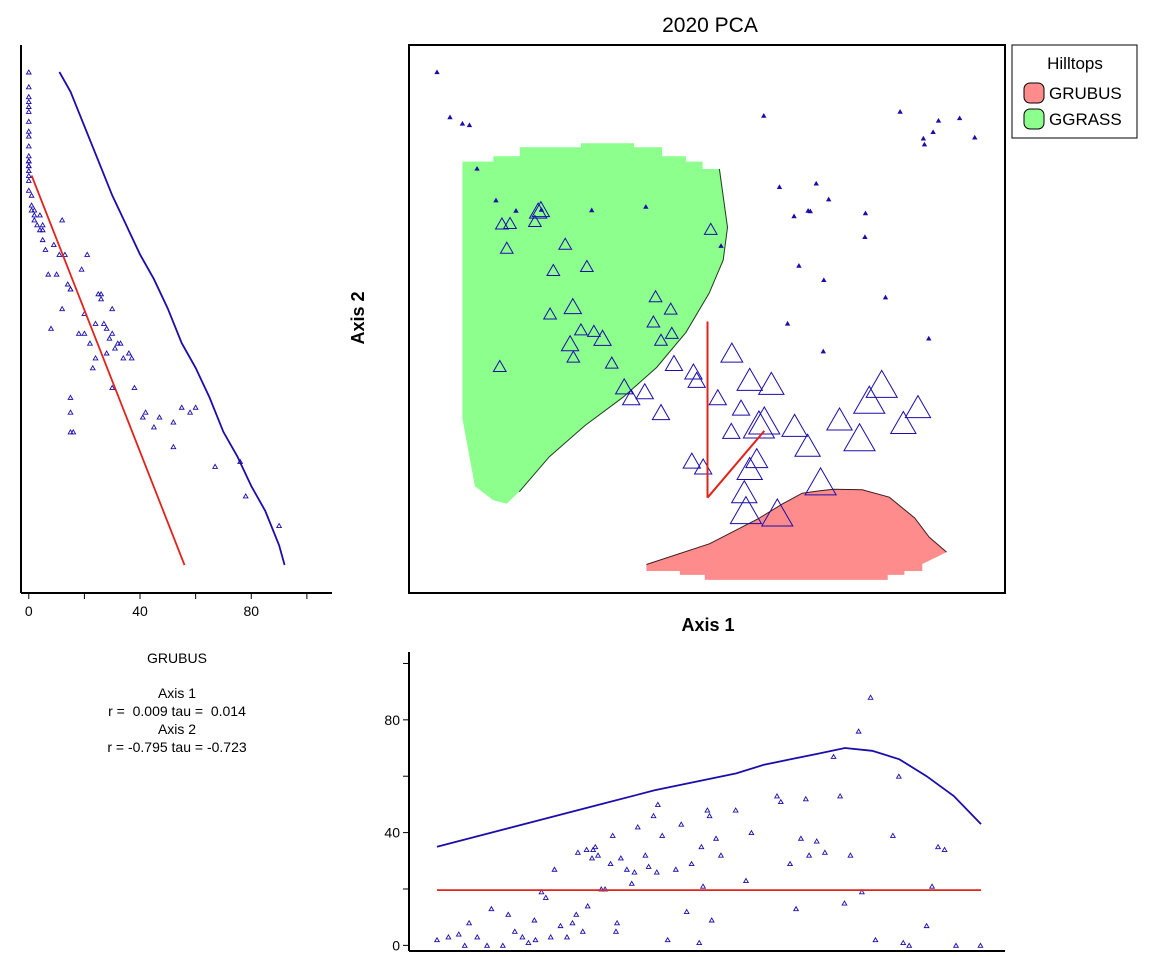 Image resolution: width=1164 pixels, height=957 pixels. I want to click on hull-grubus, so click(796, 534).